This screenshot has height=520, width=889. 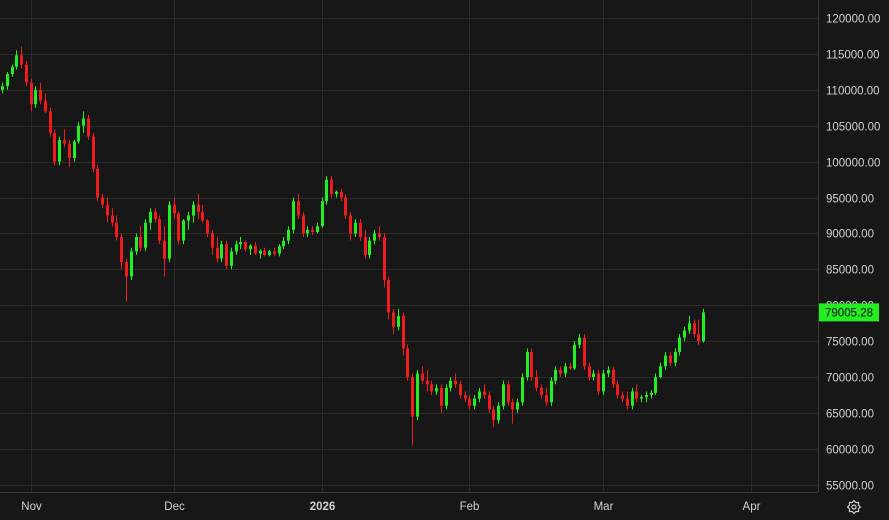 I want to click on y-tick-label: 85000.00, so click(x=850, y=271).